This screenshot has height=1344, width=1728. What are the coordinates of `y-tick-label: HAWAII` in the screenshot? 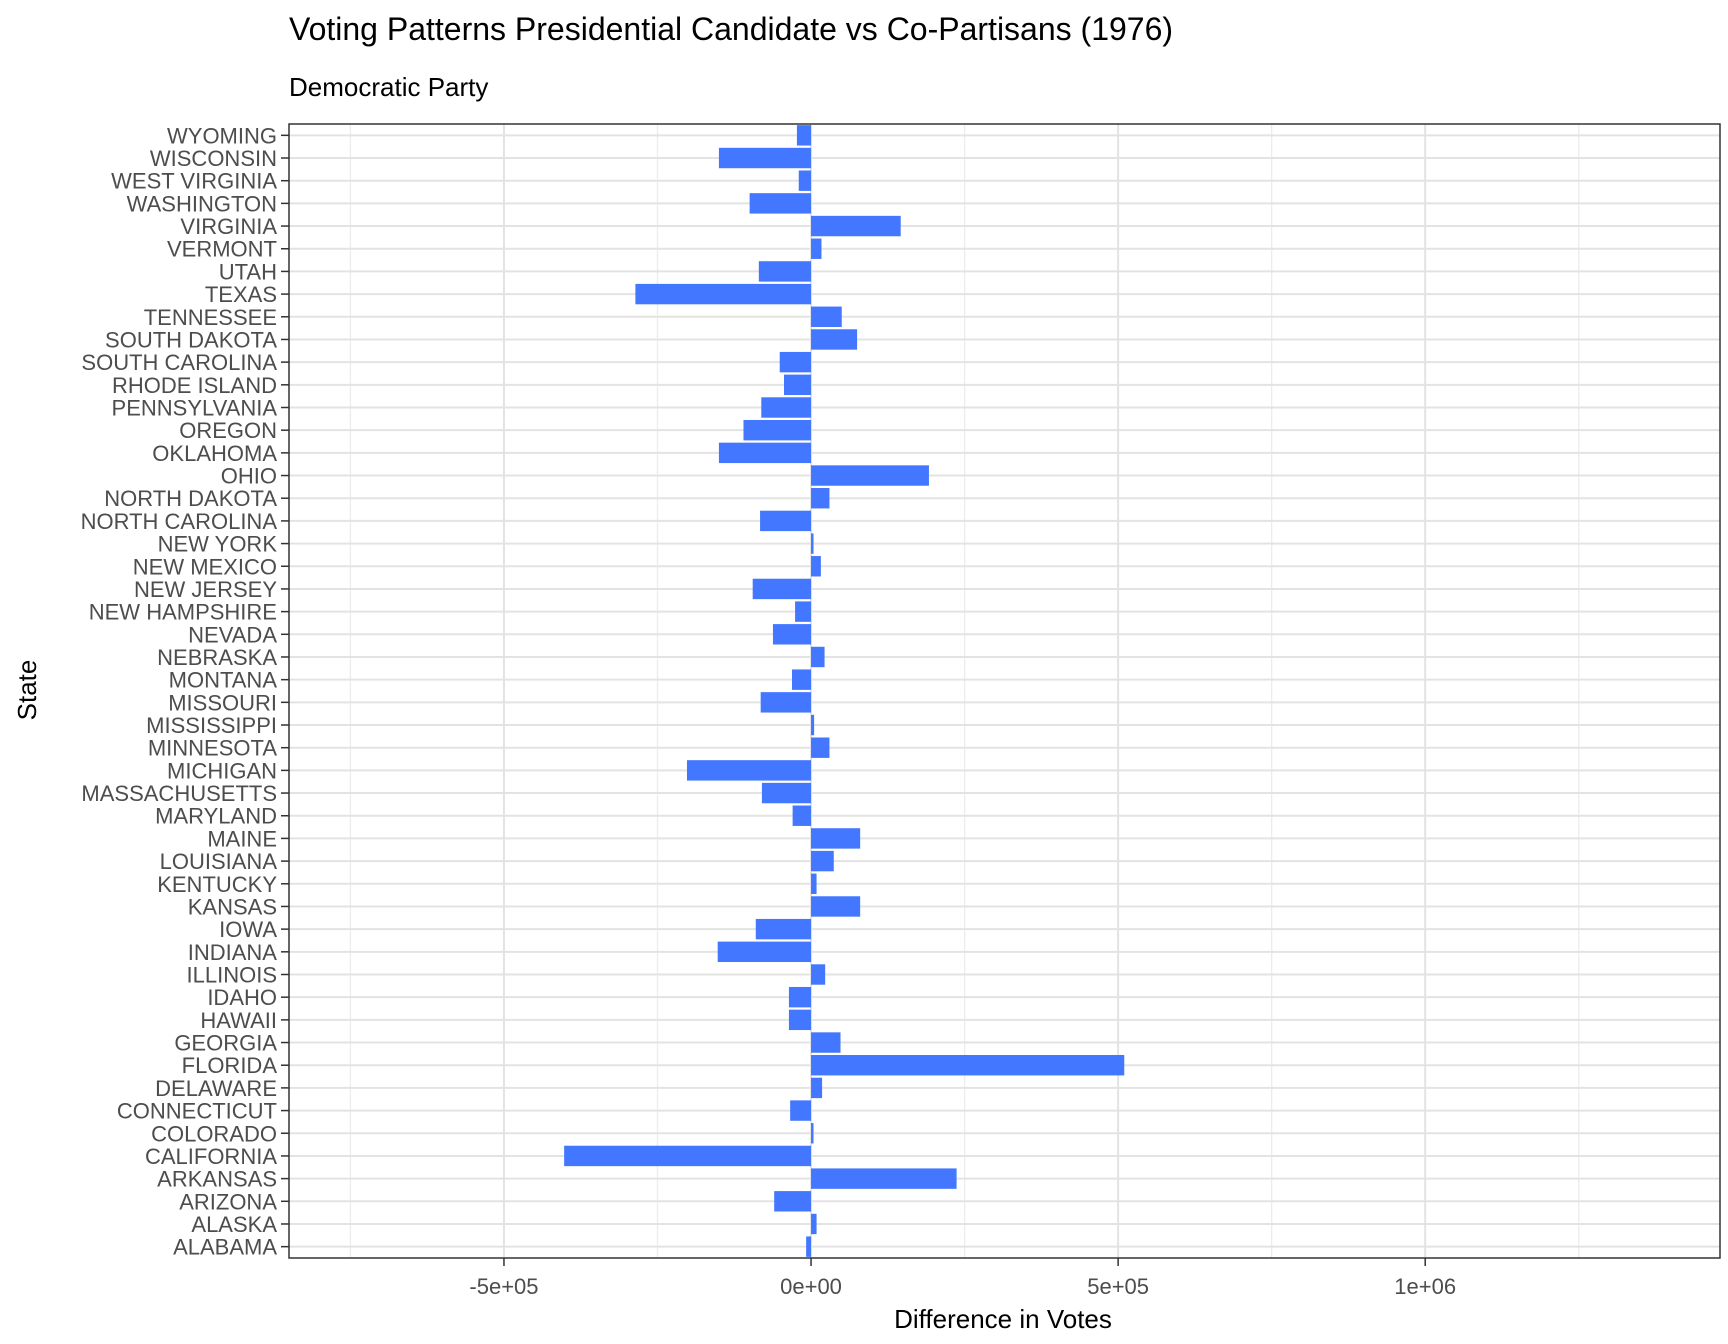 It's located at (238, 1020).